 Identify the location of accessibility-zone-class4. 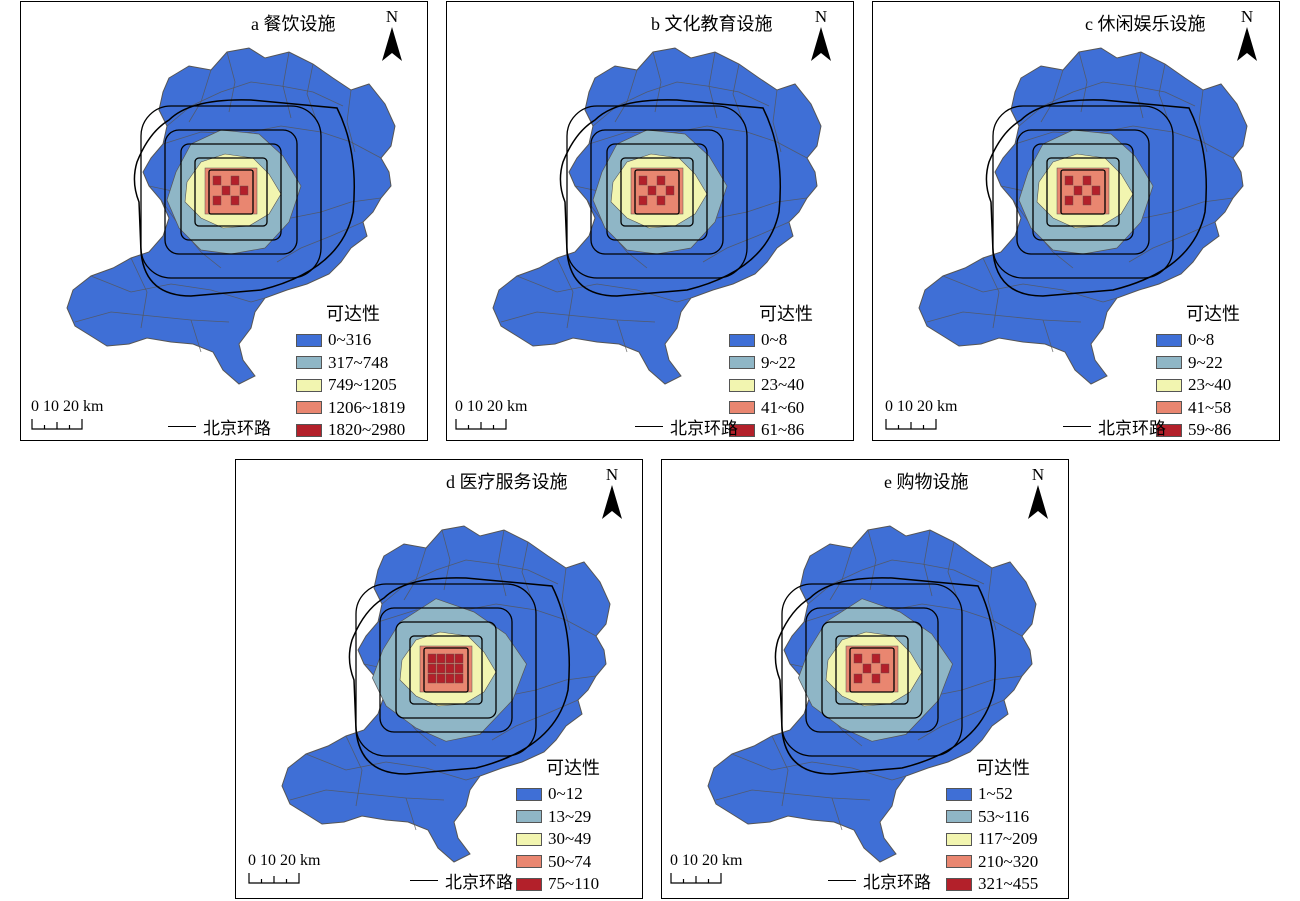
(872, 669).